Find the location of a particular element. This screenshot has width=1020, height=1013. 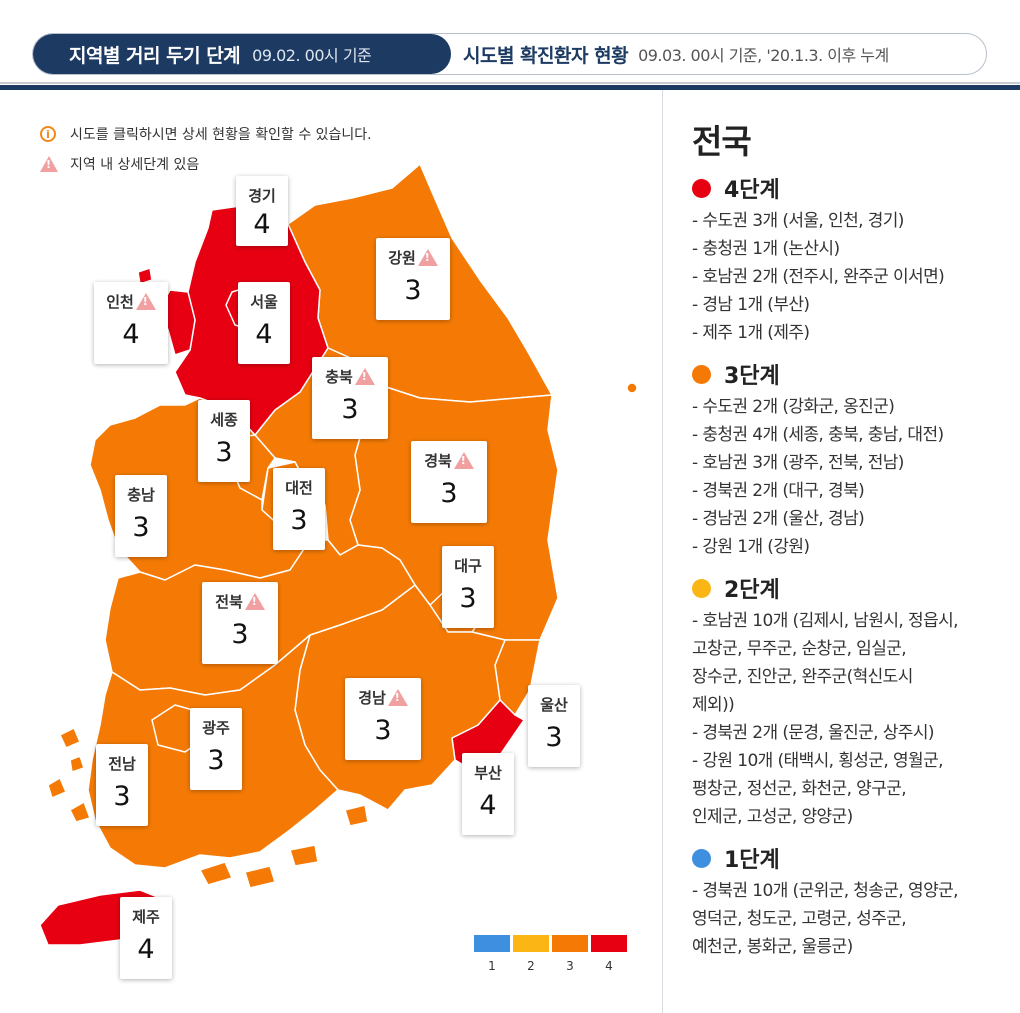

click-hint-text: 시도를 클릭하시면 상세 현황을 확인할 수 있습니다. is located at coordinates (221, 135).